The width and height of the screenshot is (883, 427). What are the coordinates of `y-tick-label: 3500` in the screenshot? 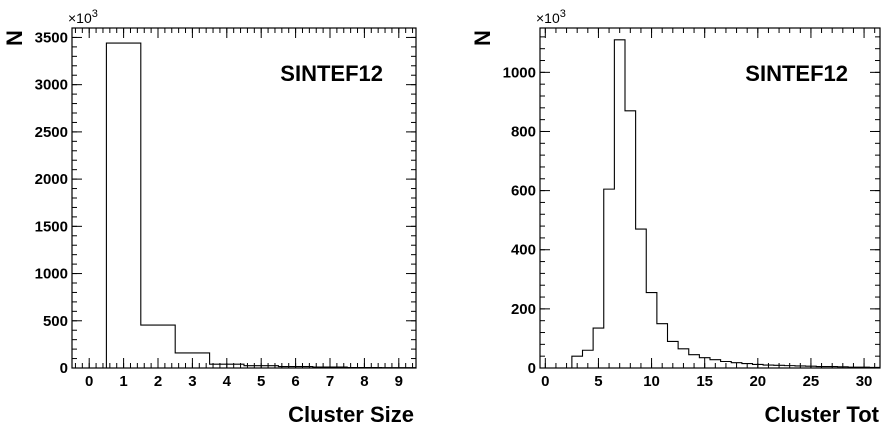 It's located at (51, 37).